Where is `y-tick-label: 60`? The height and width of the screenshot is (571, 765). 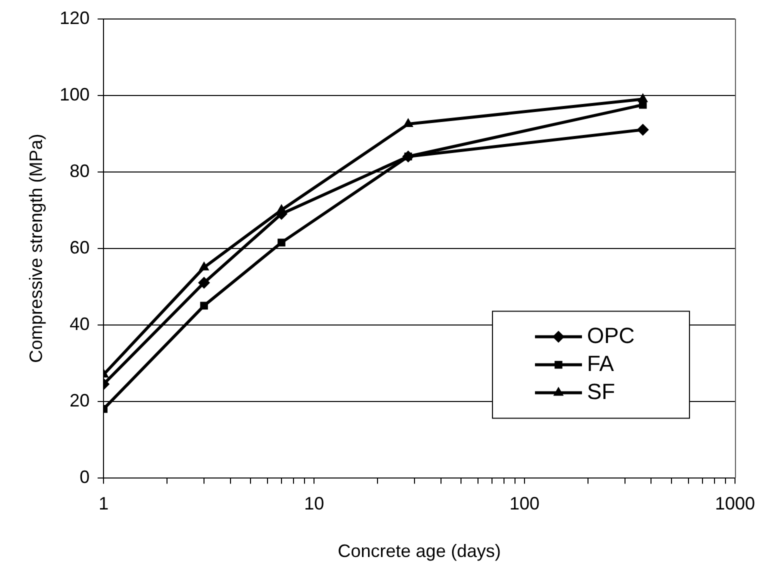 y-tick-label: 60 is located at coordinates (80, 247).